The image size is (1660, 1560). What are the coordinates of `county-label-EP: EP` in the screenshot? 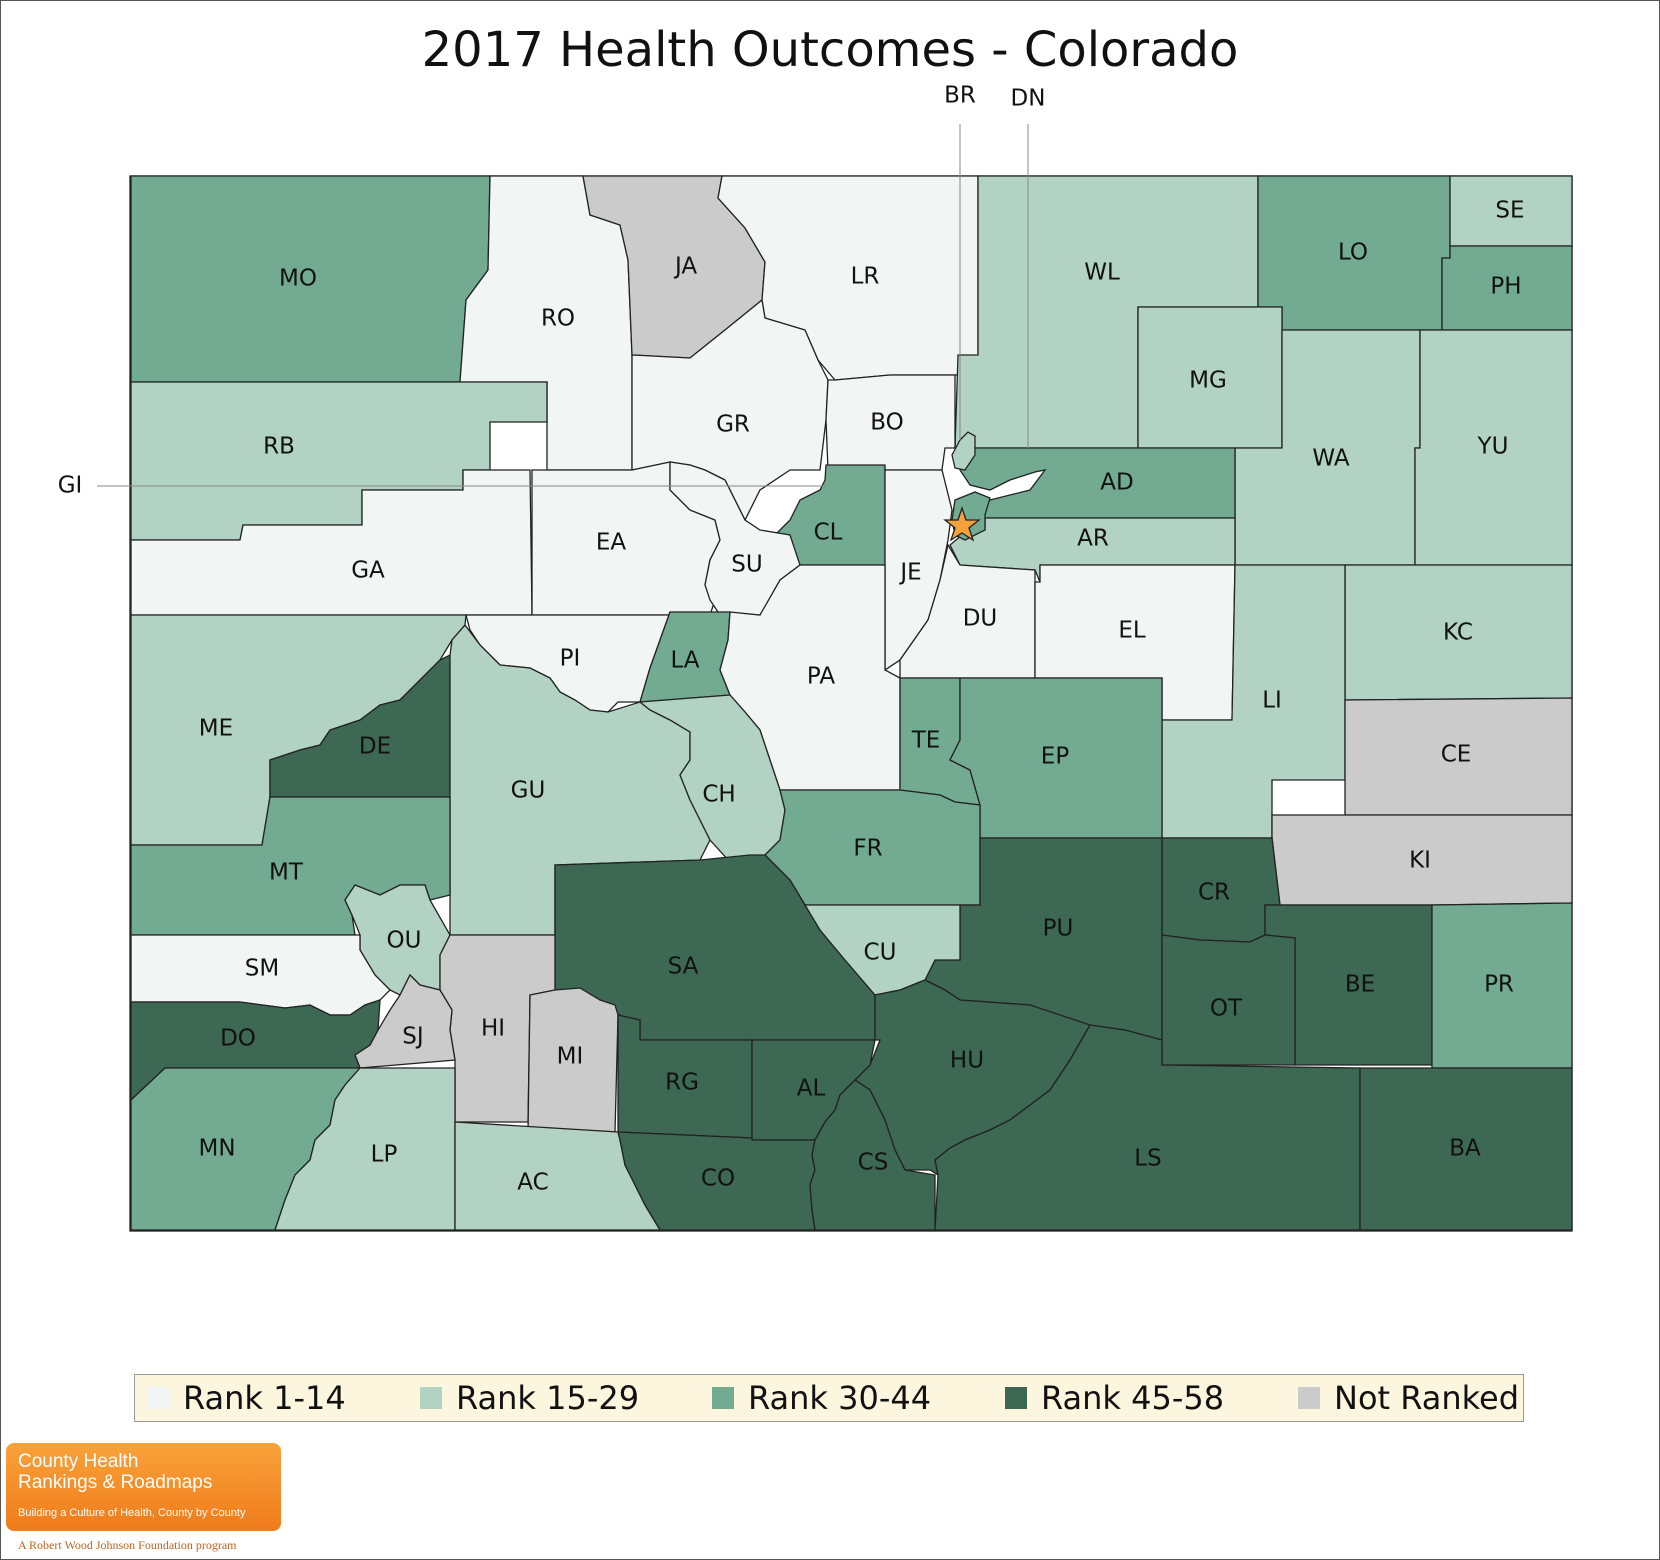 It's located at (1055, 757).